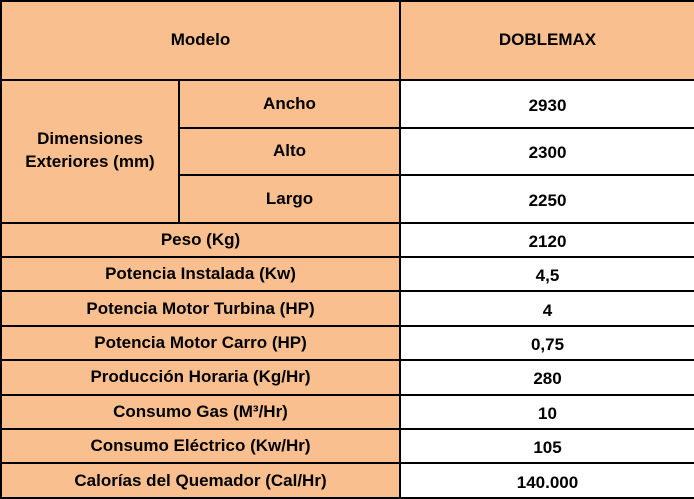 The image size is (694, 499). I want to click on dimension-length-label: Largo, so click(289, 199).